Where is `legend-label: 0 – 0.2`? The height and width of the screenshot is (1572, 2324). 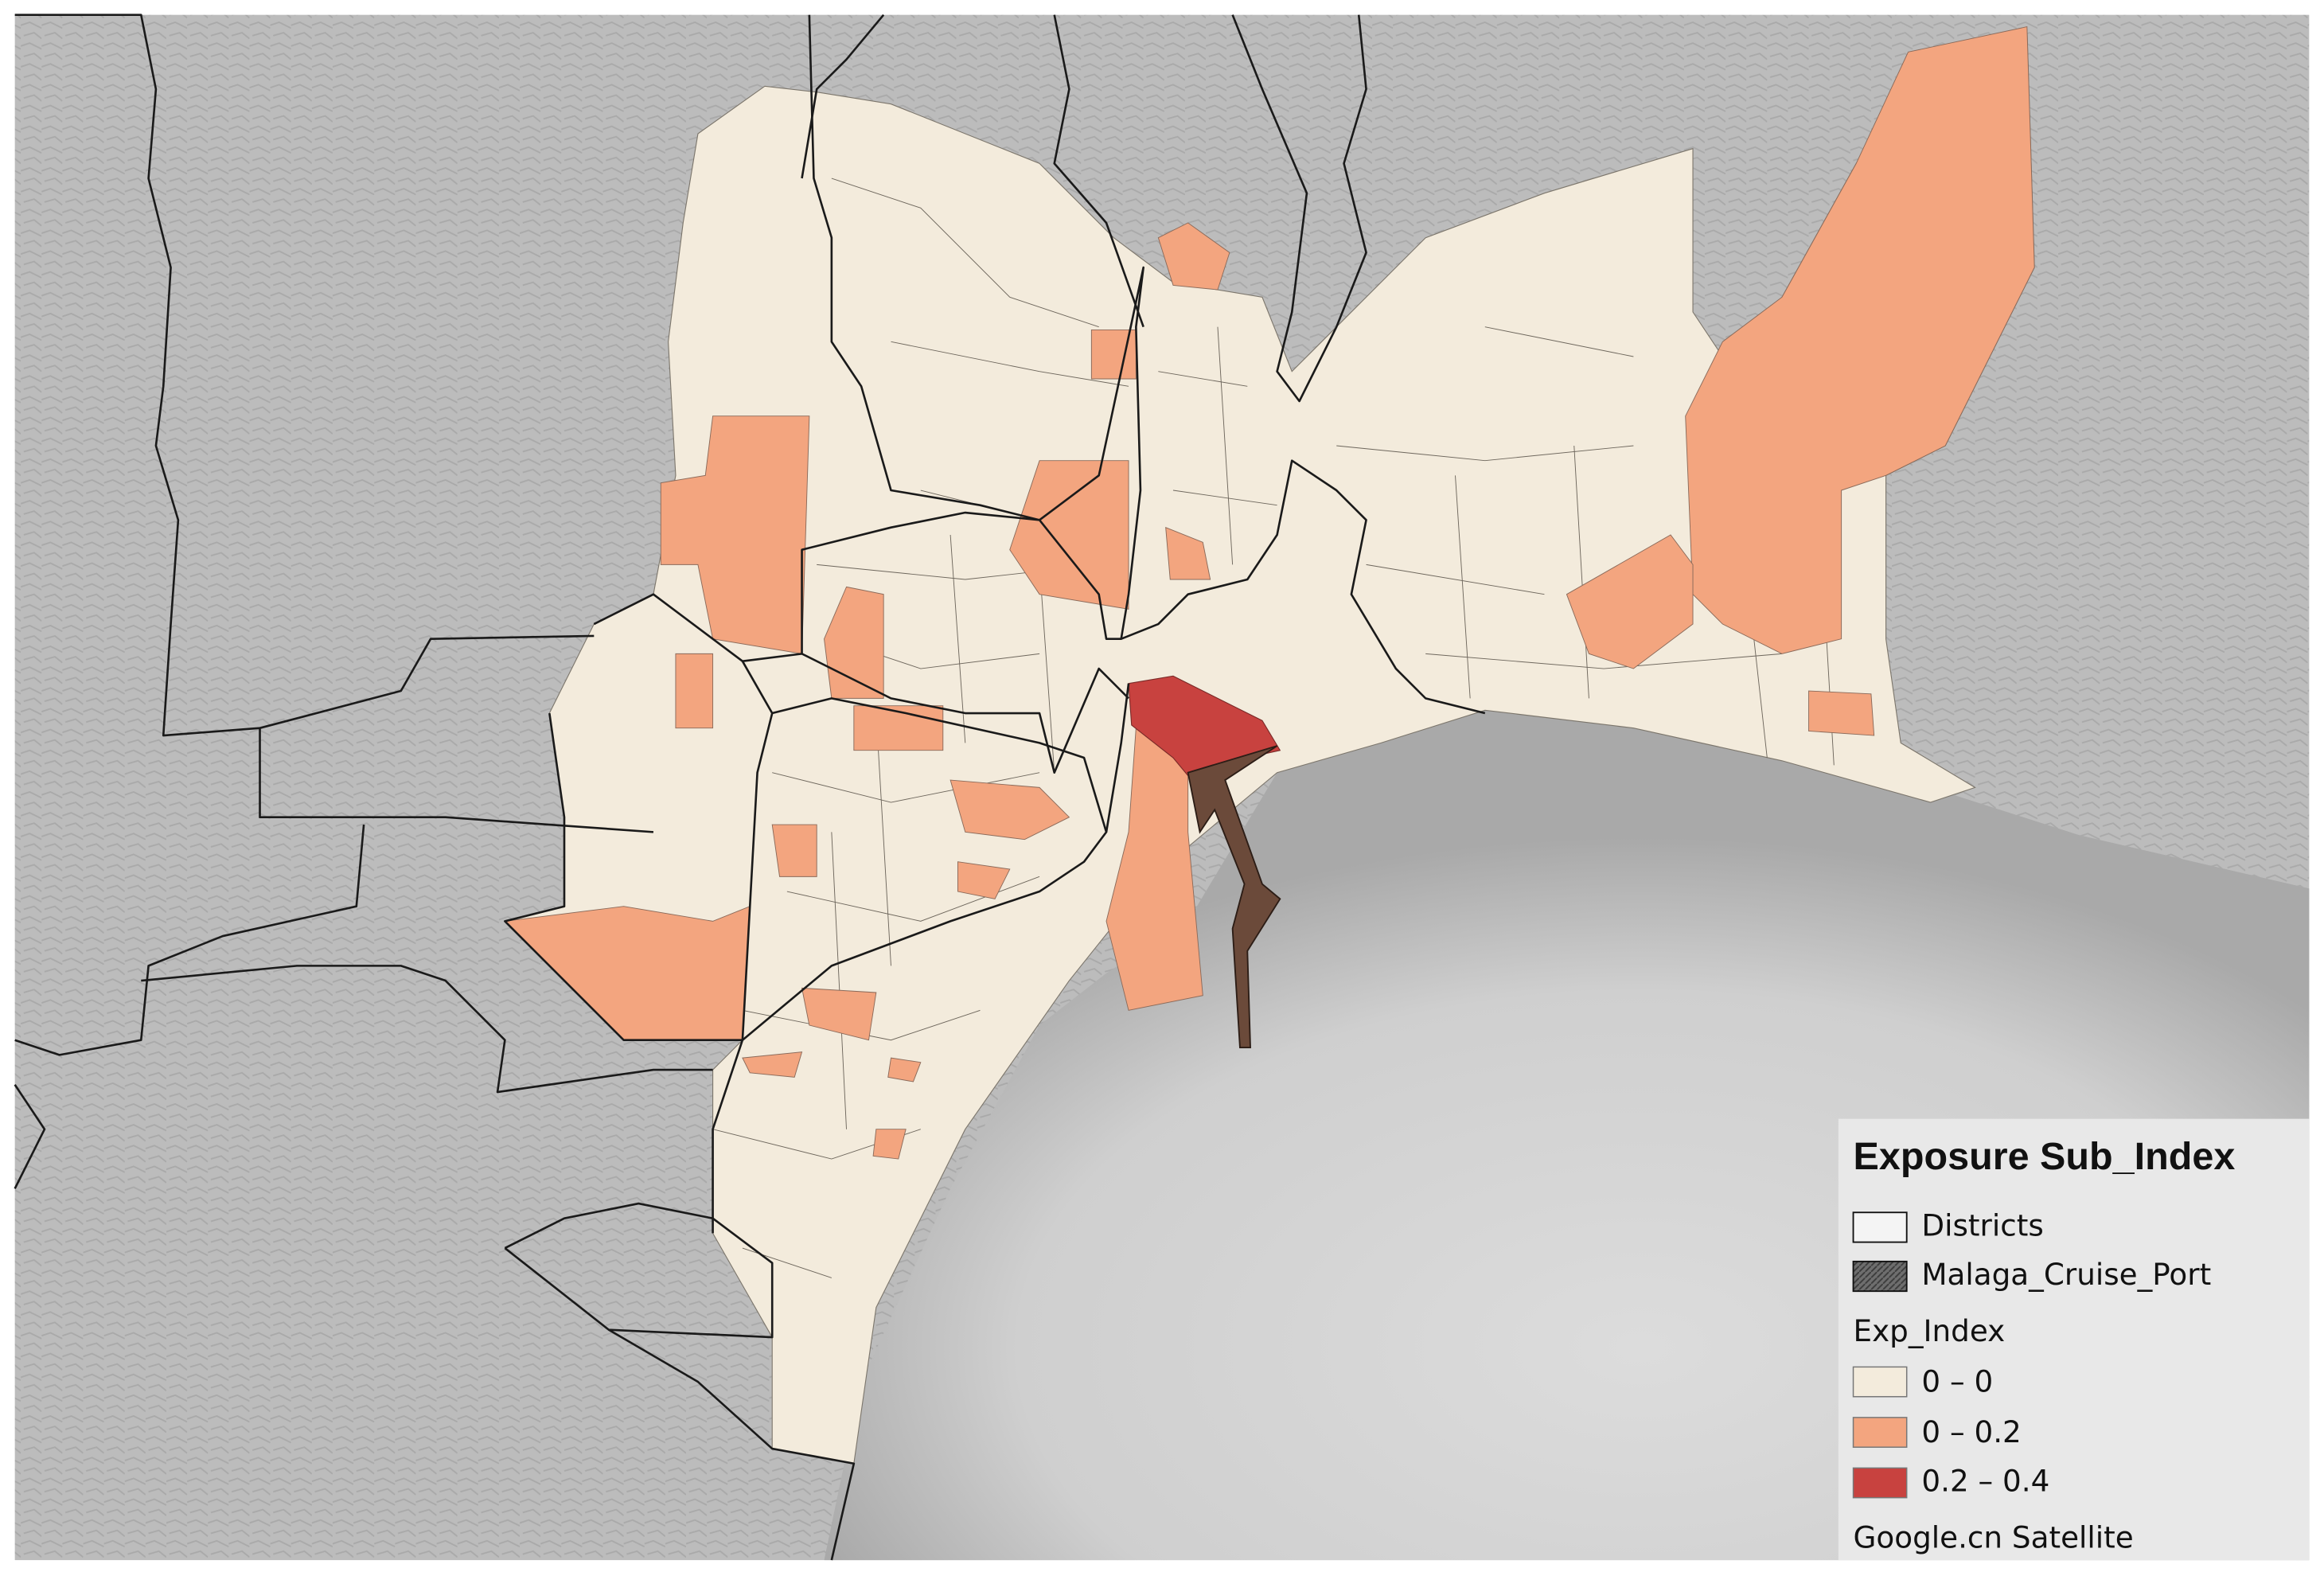 legend-label: 0 – 0.2 is located at coordinates (1971, 1431).